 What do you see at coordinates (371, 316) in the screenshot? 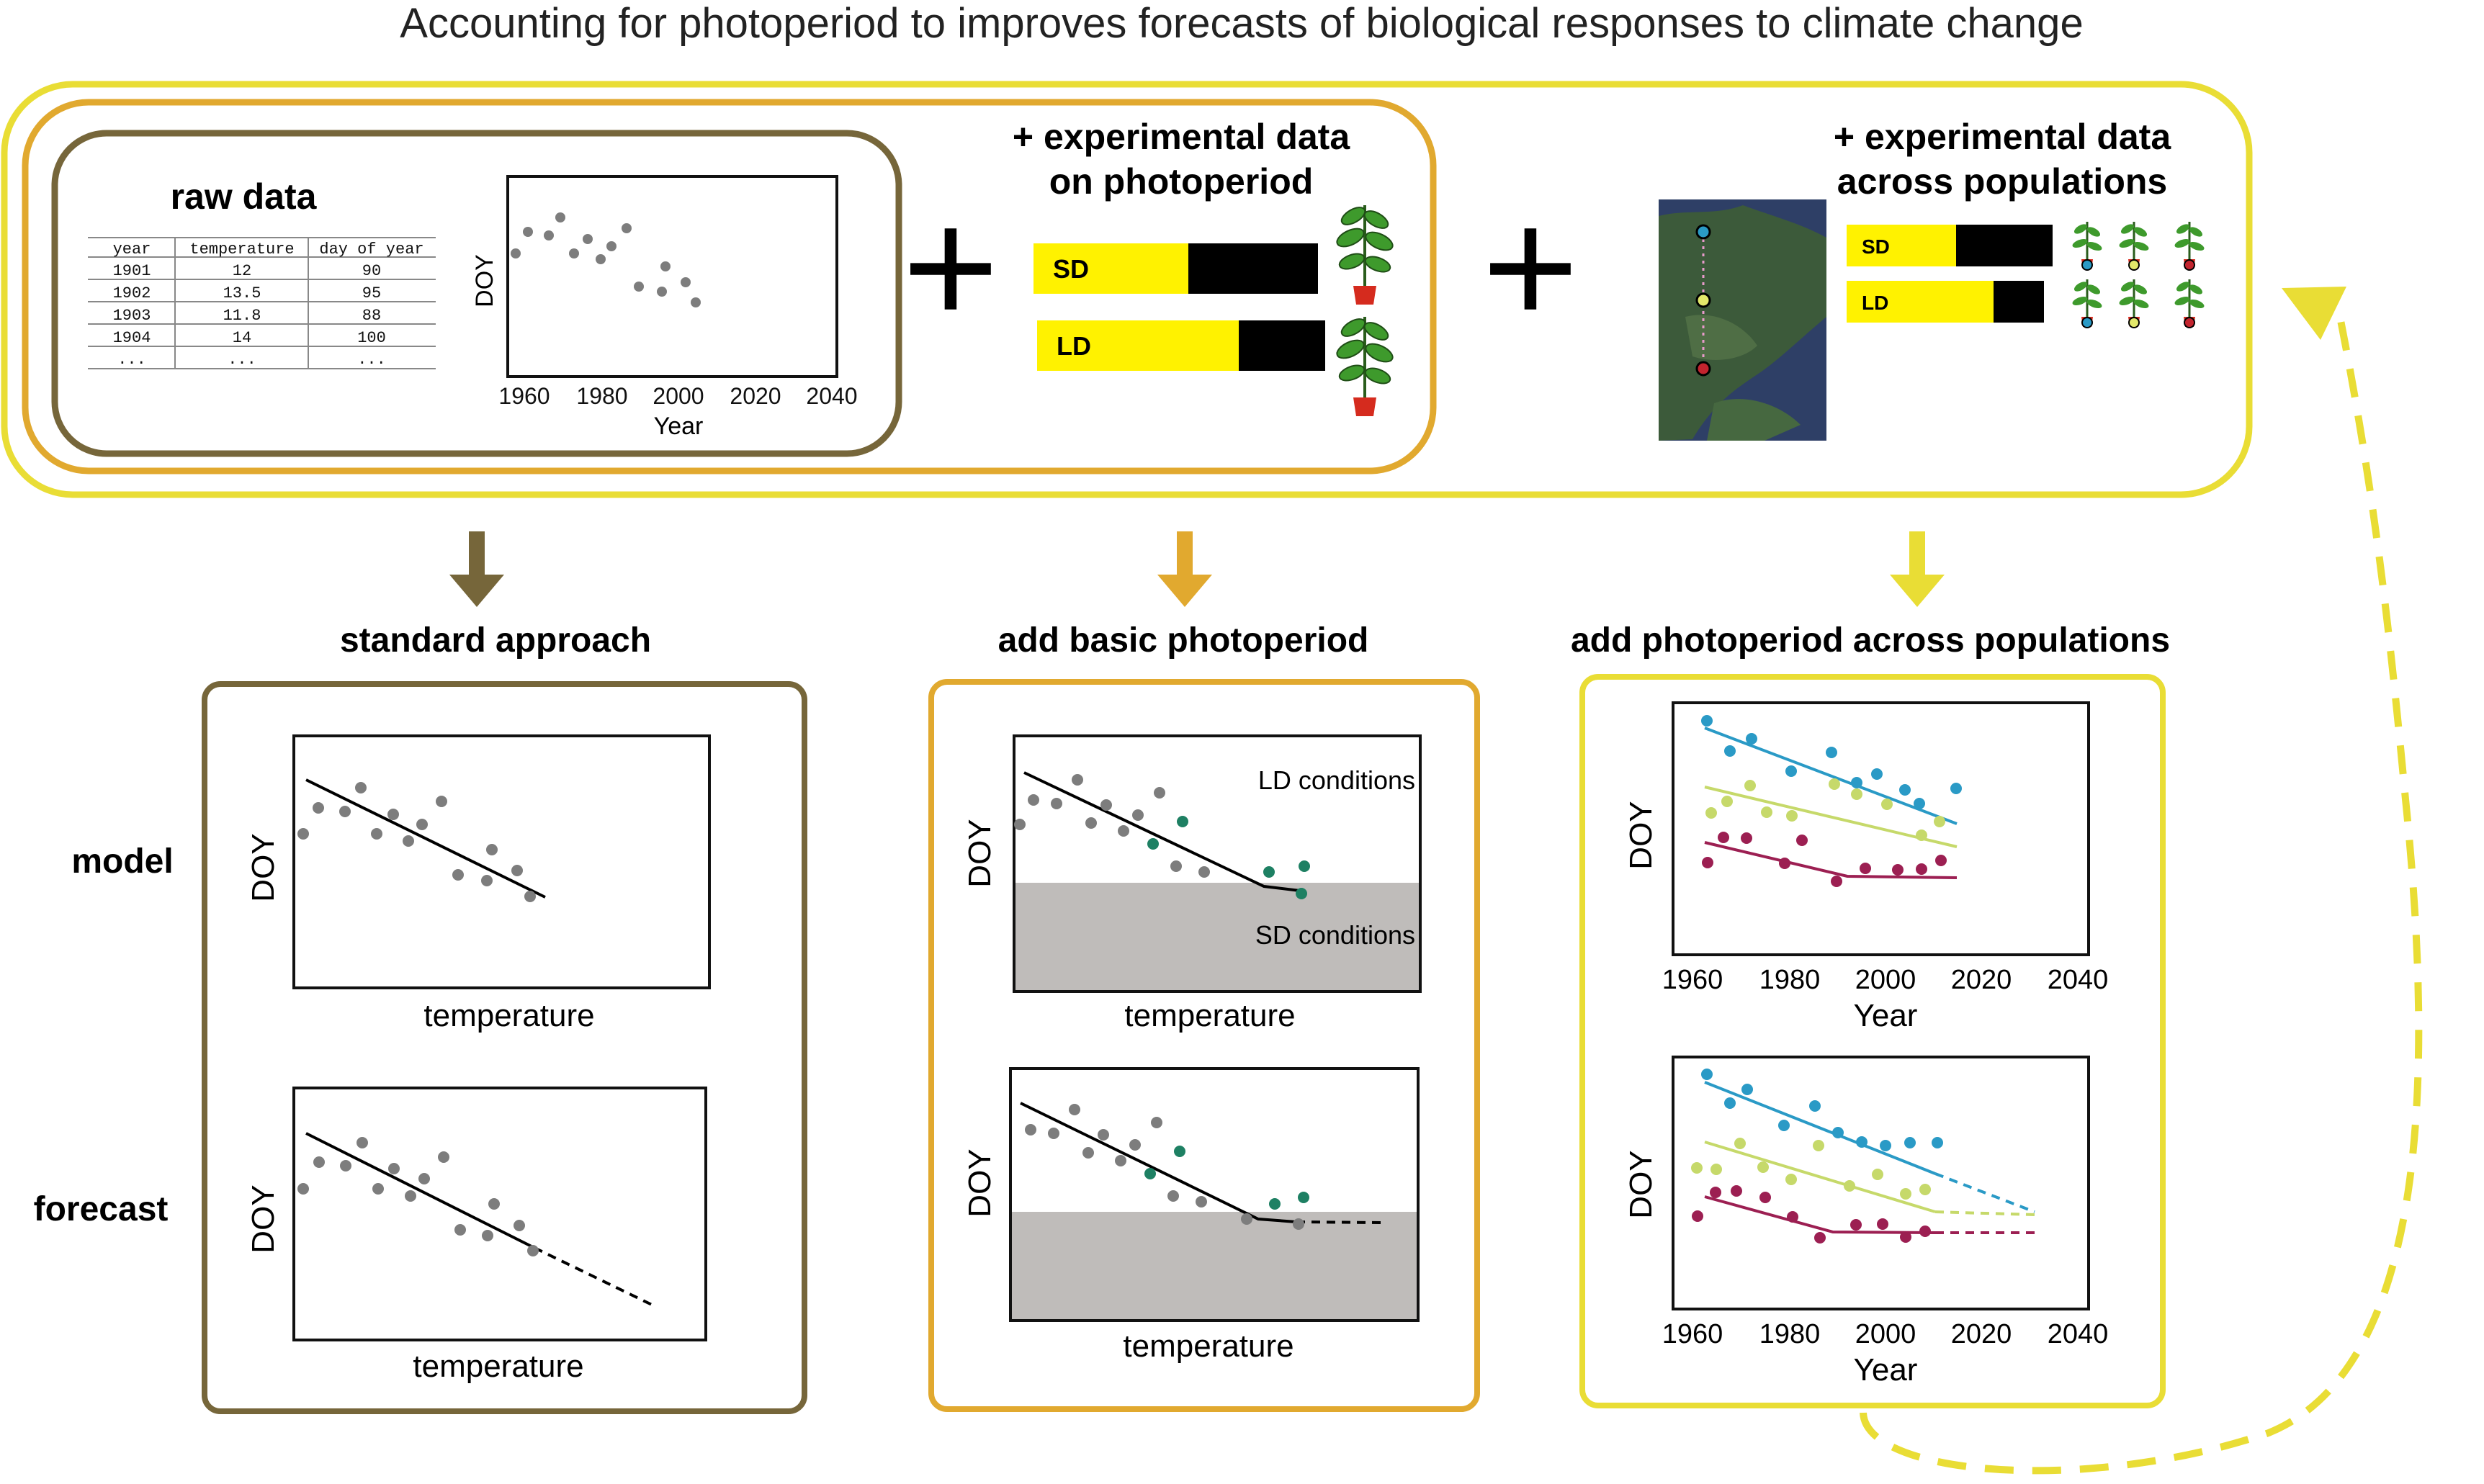
I see `table-cell: 88` at bounding box center [371, 316].